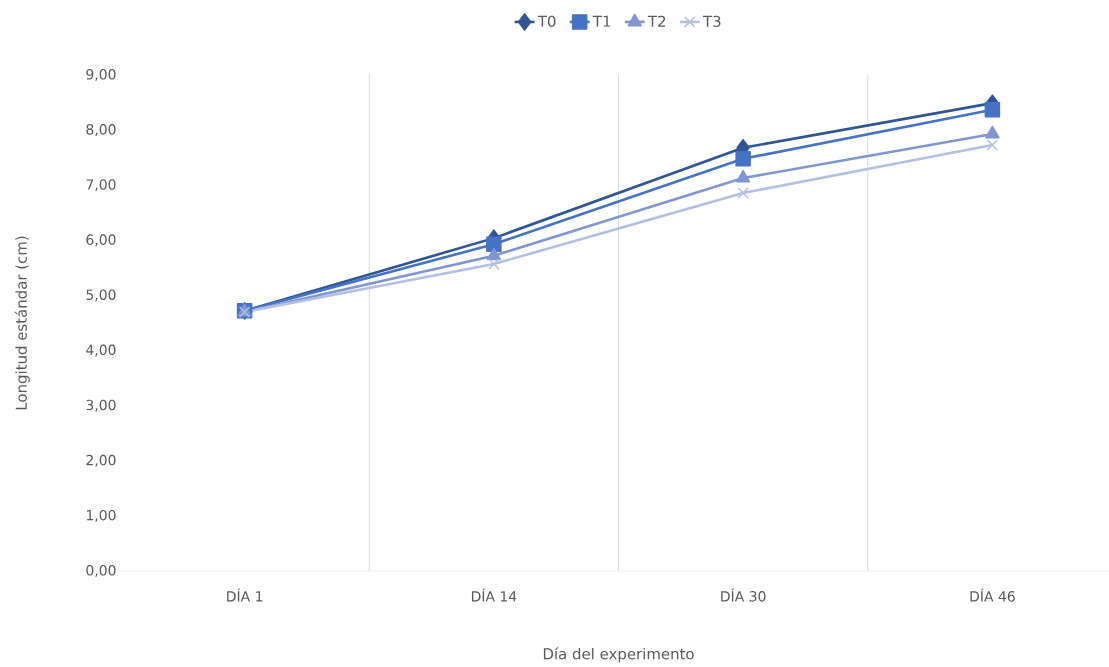 Image resolution: width=1109 pixels, height=667 pixels. What do you see at coordinates (656, 21) in the screenshot?
I see `legend-label: T2` at bounding box center [656, 21].